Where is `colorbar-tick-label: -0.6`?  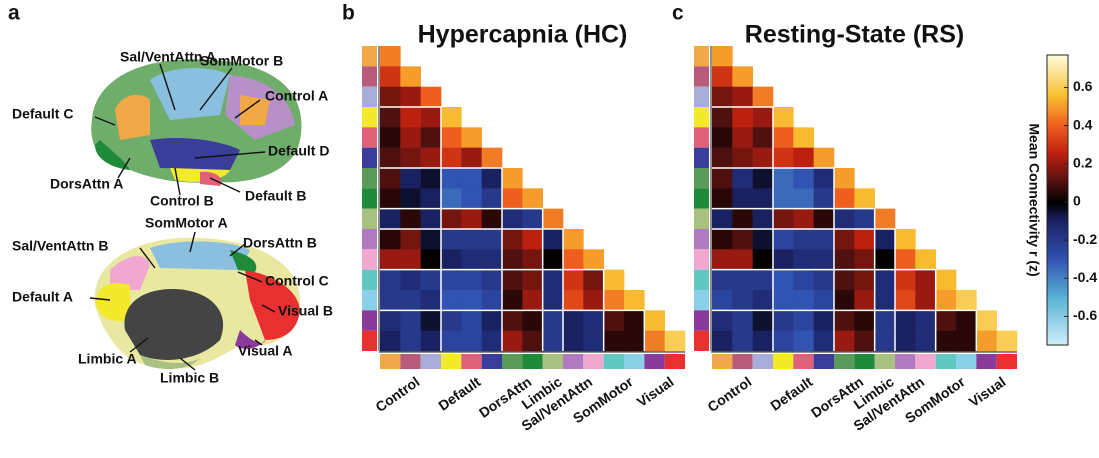
colorbar-tick-label: -0.6 is located at coordinates (1085, 315).